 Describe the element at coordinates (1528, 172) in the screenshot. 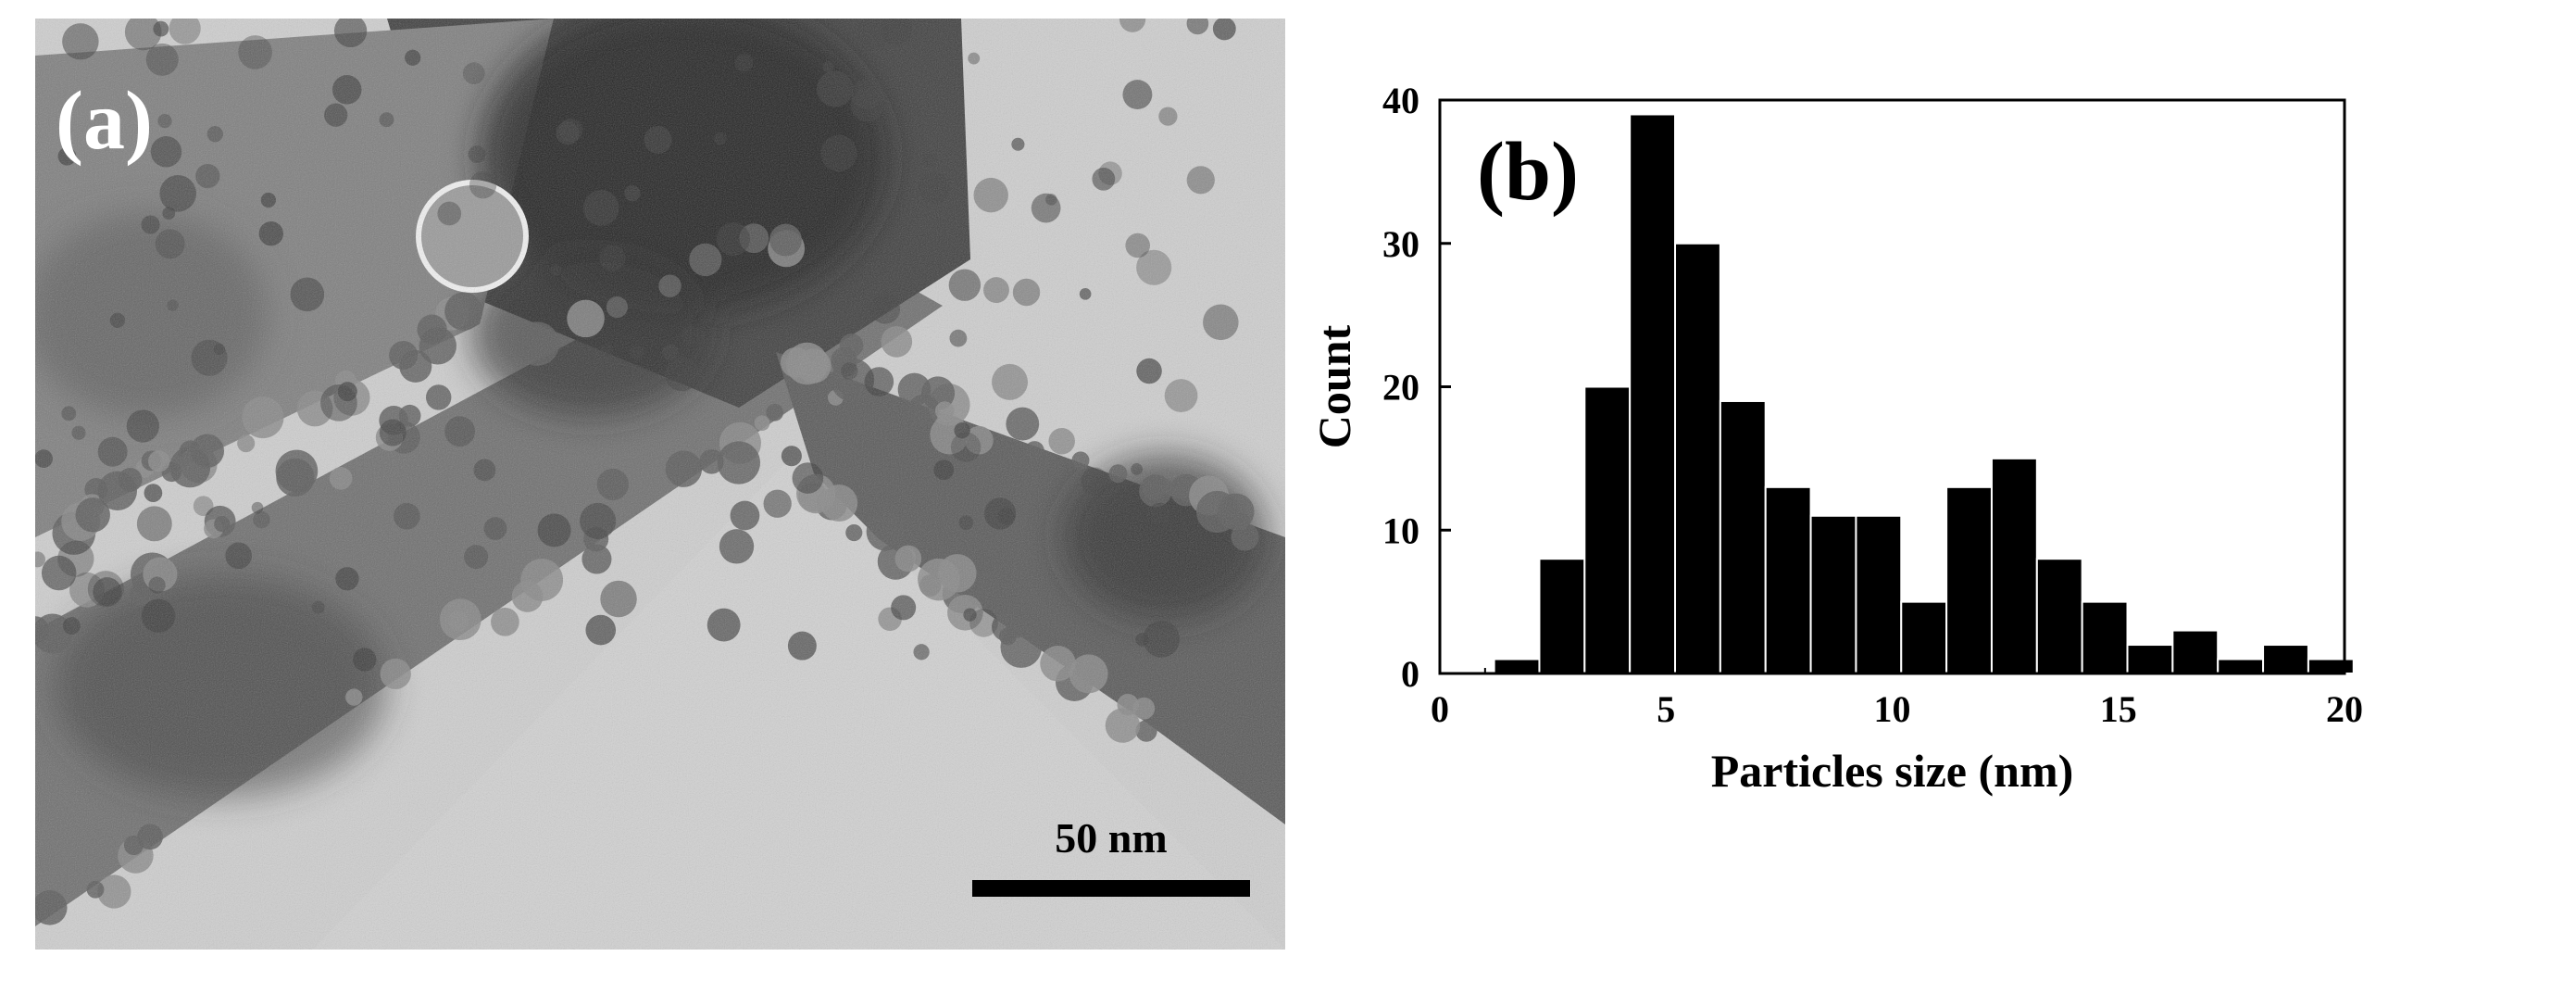

I see `panel-b-label: (b)` at that location.